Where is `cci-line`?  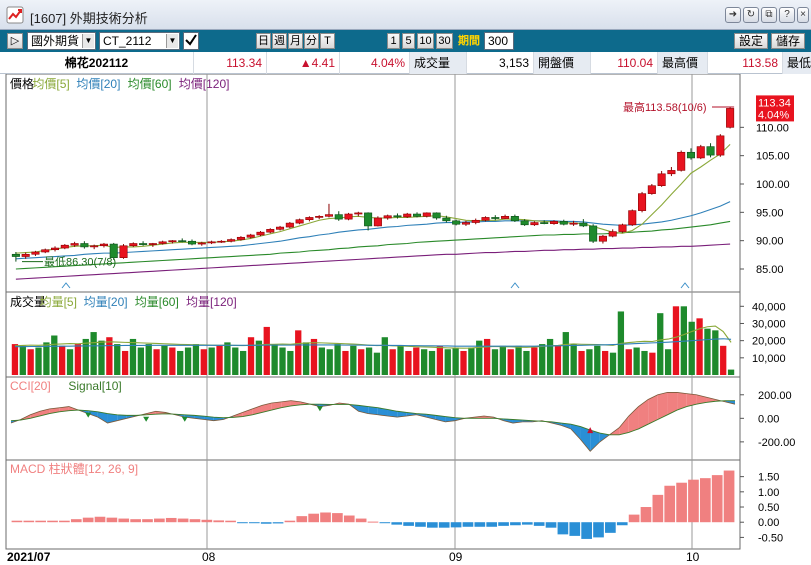 cci-line is located at coordinates (373, 422).